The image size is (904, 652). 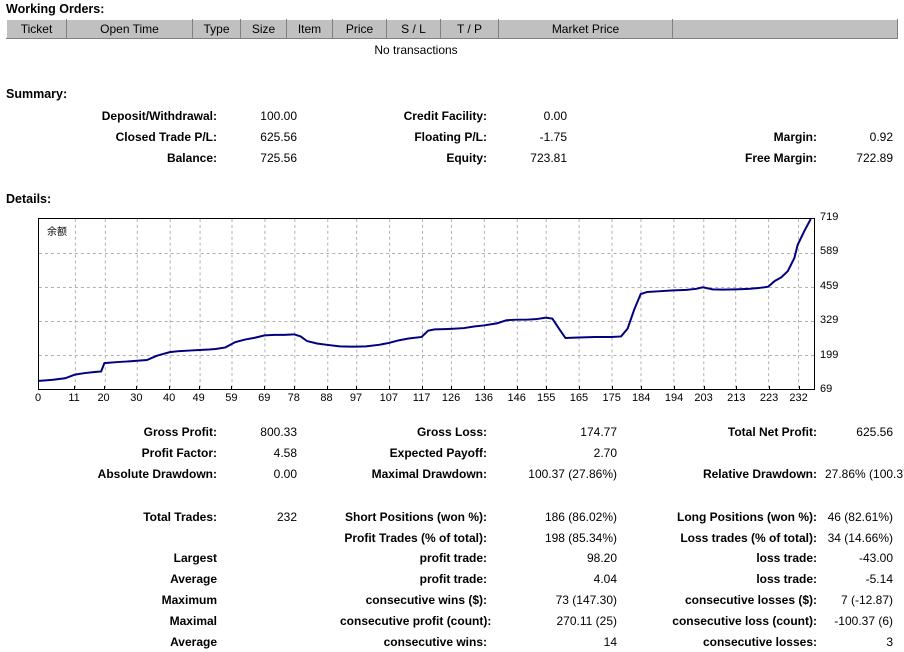 What do you see at coordinates (795, 136) in the screenshot?
I see `summary-label: Margin:` at bounding box center [795, 136].